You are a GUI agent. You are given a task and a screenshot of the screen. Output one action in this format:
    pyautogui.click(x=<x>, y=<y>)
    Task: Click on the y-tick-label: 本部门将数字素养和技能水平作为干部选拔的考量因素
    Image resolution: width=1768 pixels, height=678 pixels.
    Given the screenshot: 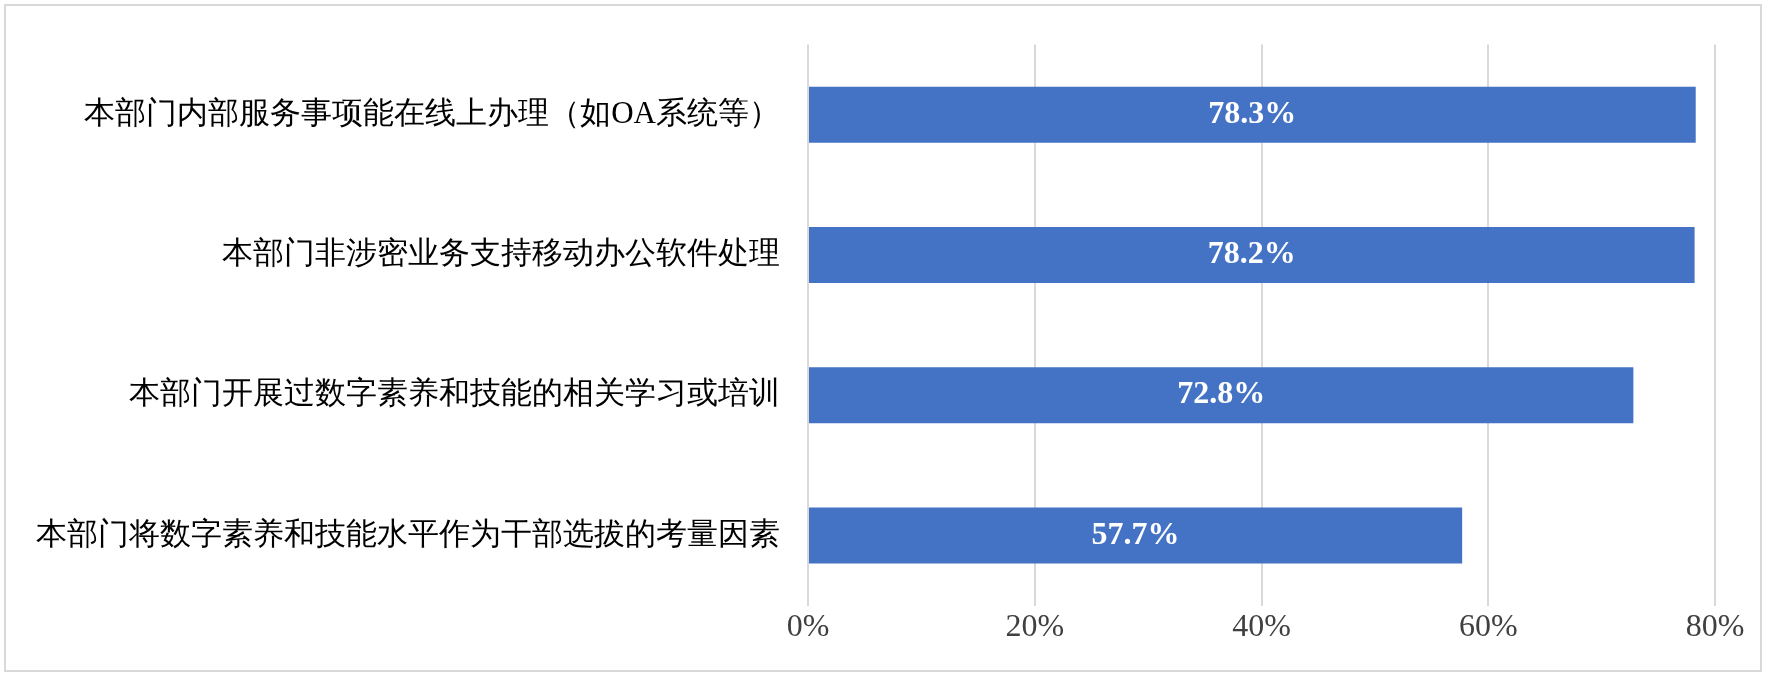 What is the action you would take?
    pyautogui.click(x=408, y=533)
    